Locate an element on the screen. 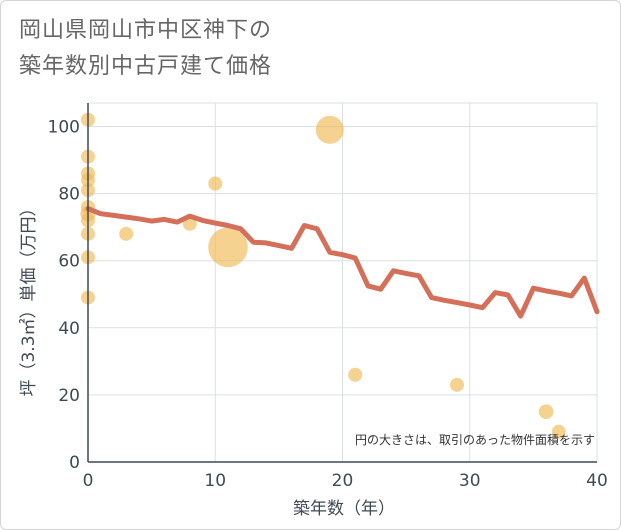 The height and width of the screenshot is (530, 621). y-tick-label: 100 is located at coordinates (64, 127).